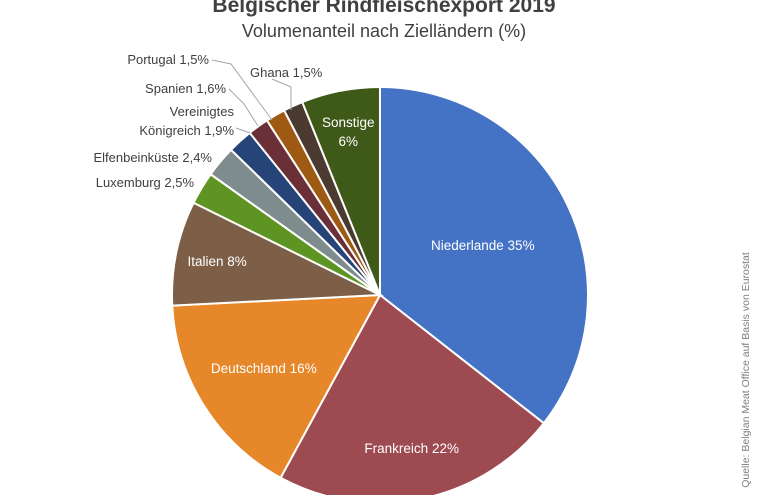 The width and height of the screenshot is (768, 495). I want to click on chart-title: Belgischer Rindfleischexport 2019, so click(383, 8).